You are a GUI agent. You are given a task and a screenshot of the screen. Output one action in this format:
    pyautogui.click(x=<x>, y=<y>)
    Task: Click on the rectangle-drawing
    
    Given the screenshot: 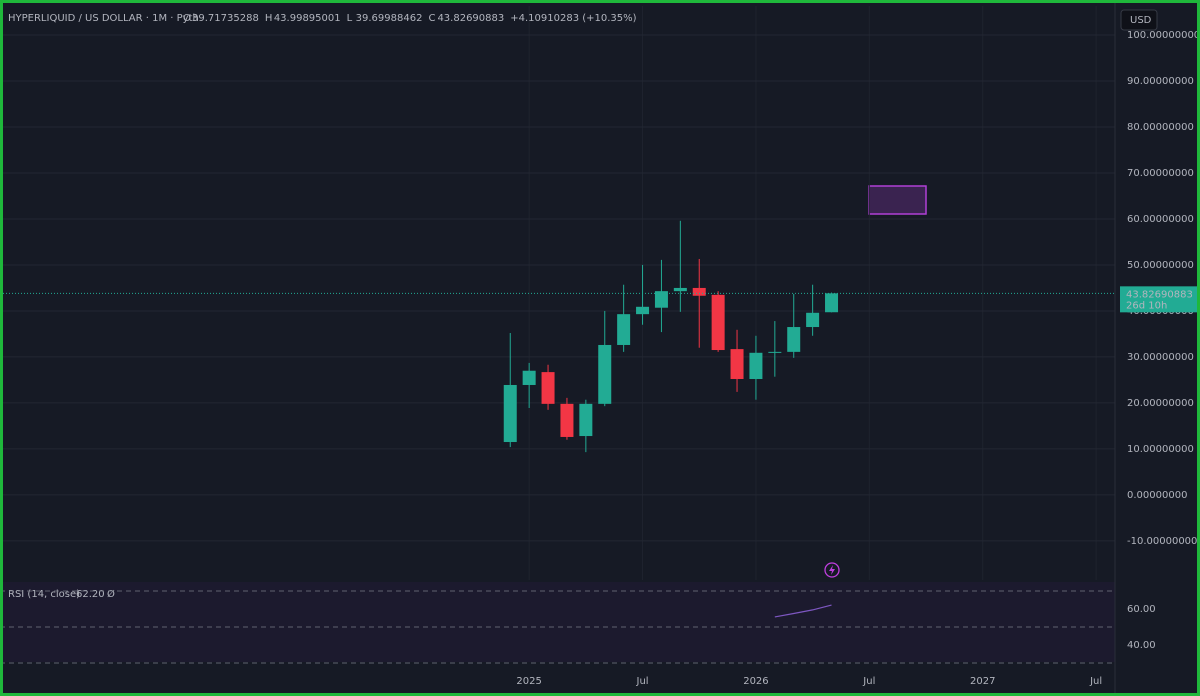 What is the action you would take?
    pyautogui.click(x=897, y=200)
    